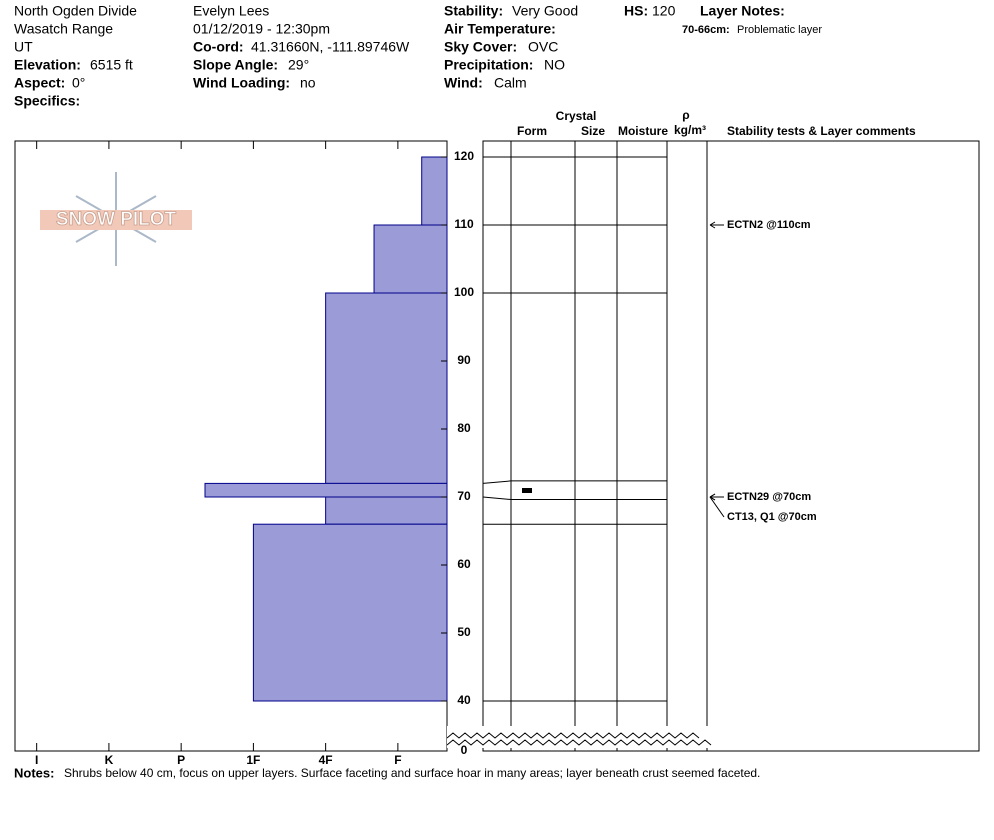 This screenshot has height=840, width=994. What do you see at coordinates (75, 11) in the screenshot?
I see `location: North Ogden Divide` at bounding box center [75, 11].